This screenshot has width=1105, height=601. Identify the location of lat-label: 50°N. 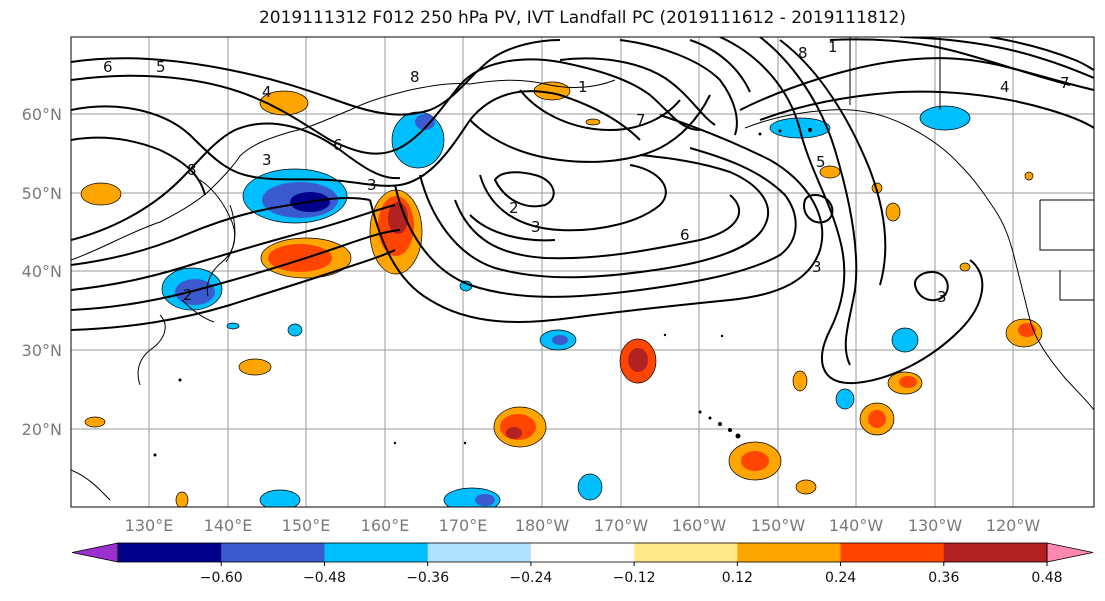
(42, 193).